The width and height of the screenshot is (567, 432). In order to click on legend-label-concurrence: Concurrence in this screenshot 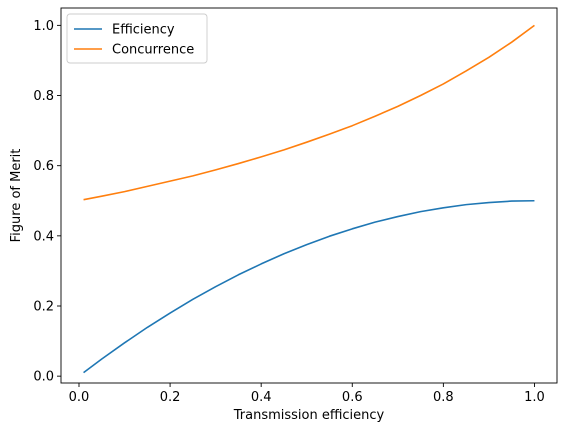, I will do `click(153, 50)`.